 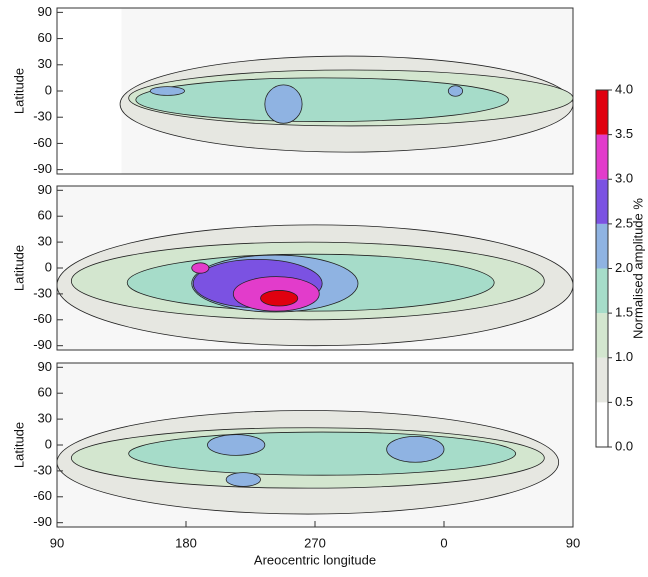 What do you see at coordinates (186, 542) in the screenshot?
I see `x-tick-label: 180` at bounding box center [186, 542].